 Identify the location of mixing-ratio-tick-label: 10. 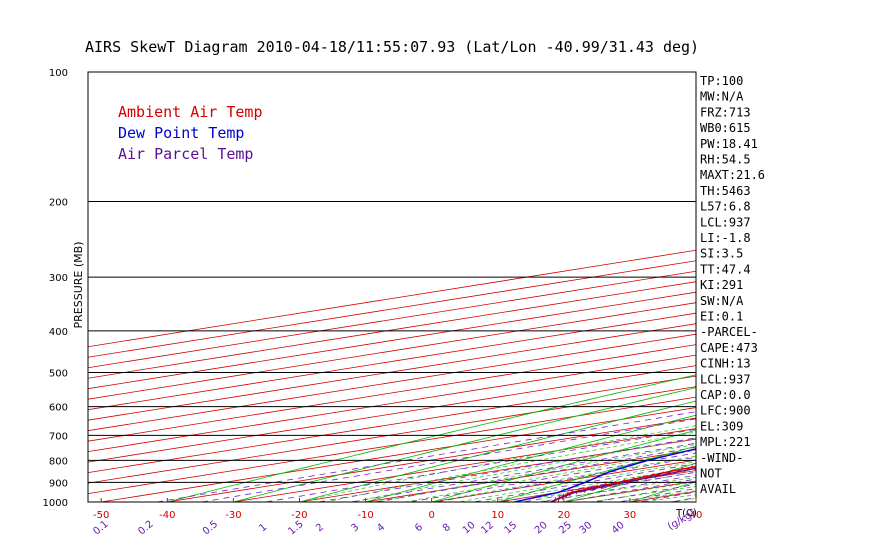
(469, 528).